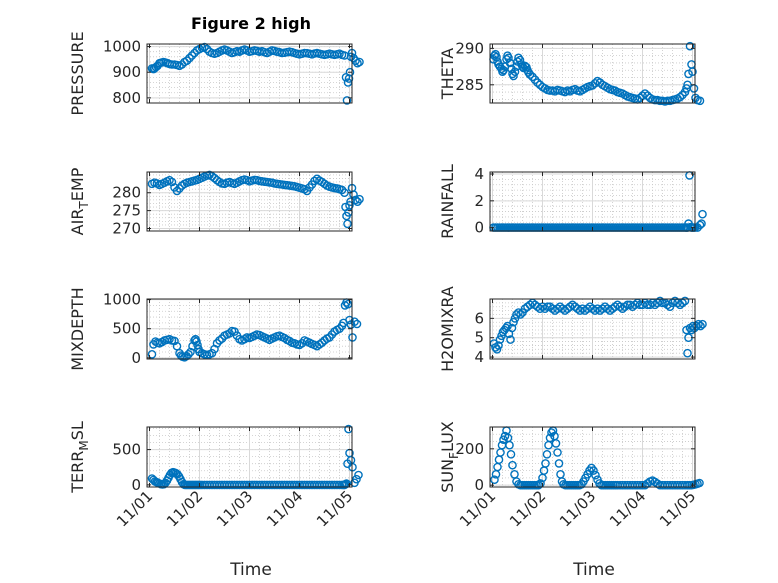 The height and width of the screenshot is (583, 778). What do you see at coordinates (126, 193) in the screenshot?
I see `y-tick-label: 280` at bounding box center [126, 193].